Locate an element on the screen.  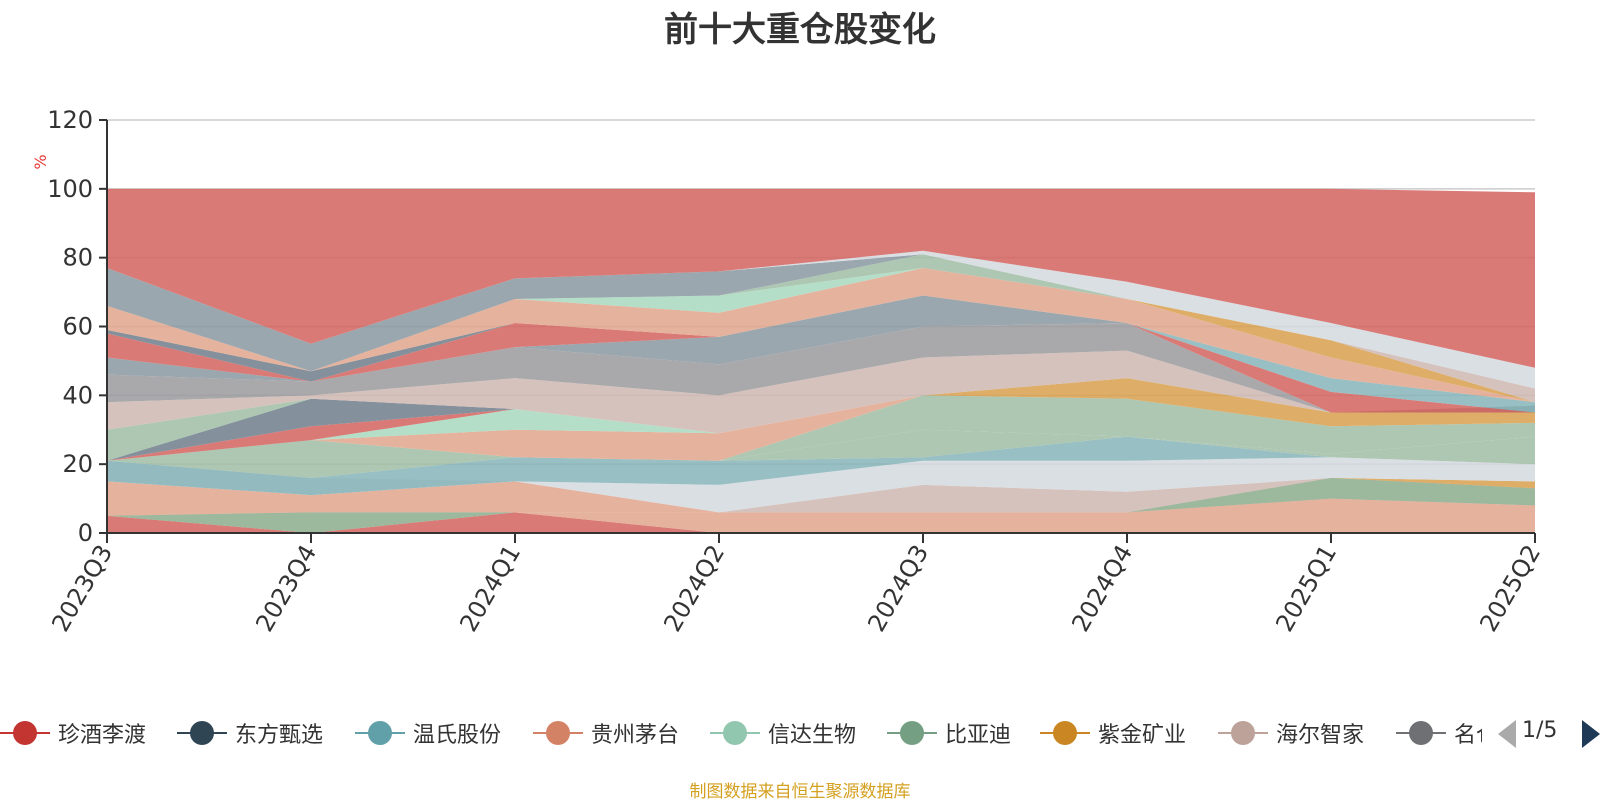
legend-item-5: 比亚迪 is located at coordinates (949, 733).